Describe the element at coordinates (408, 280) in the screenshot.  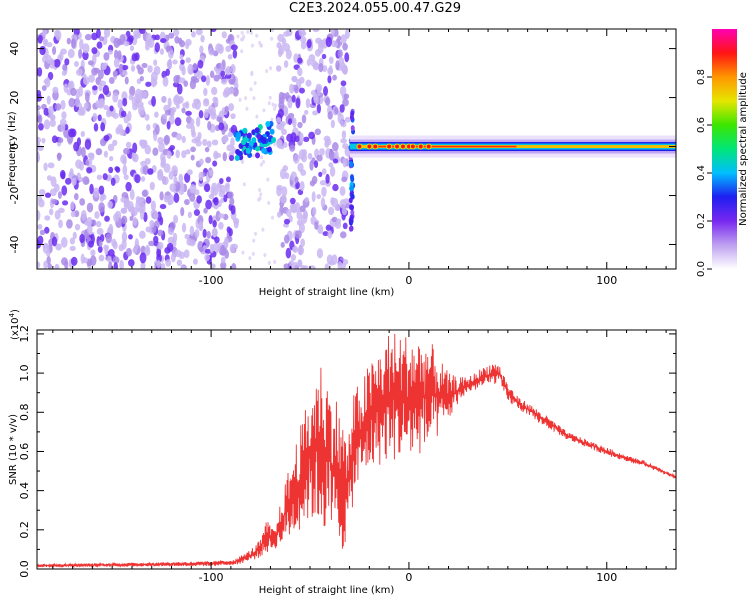
I see `x-tick-label: 0` at that location.